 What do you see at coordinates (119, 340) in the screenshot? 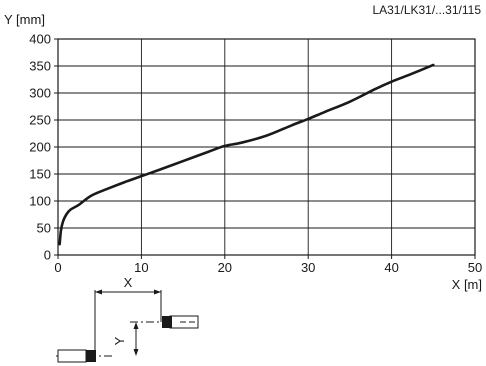
I see `y-dimension-label: Y` at bounding box center [119, 340].